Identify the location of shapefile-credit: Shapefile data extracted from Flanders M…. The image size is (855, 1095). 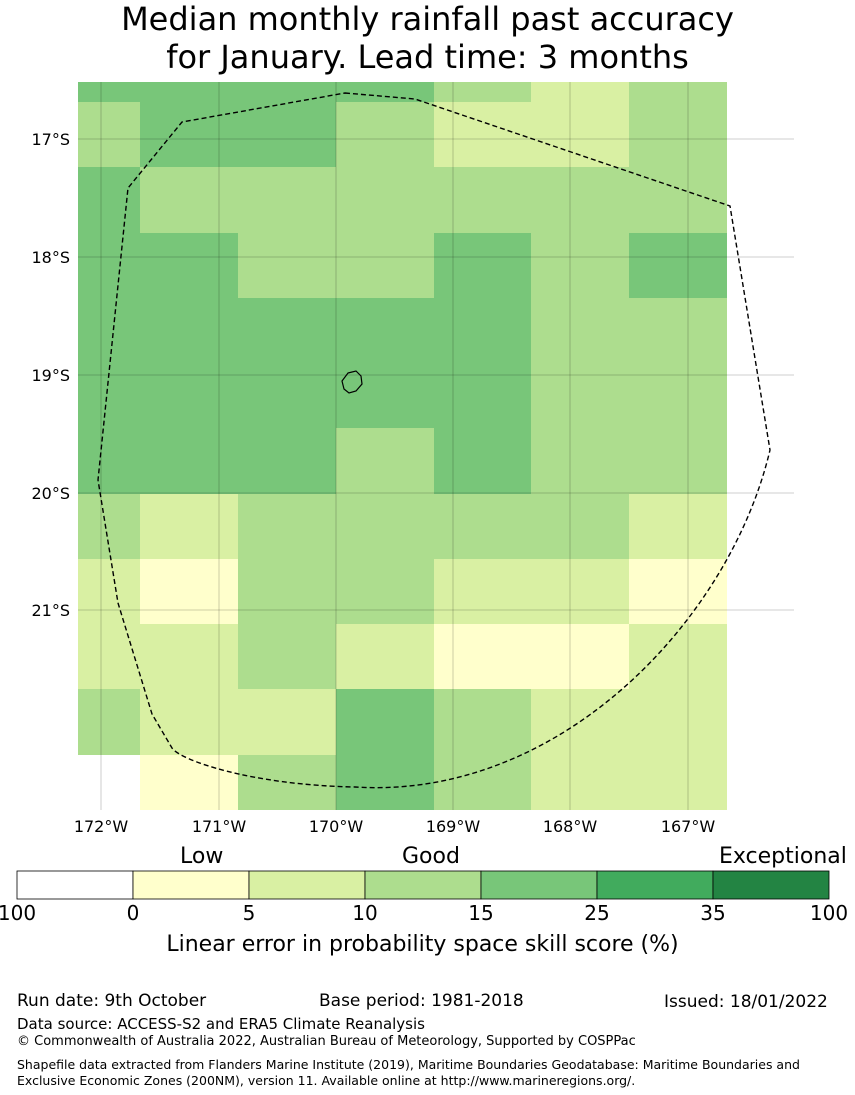
(408, 1072).